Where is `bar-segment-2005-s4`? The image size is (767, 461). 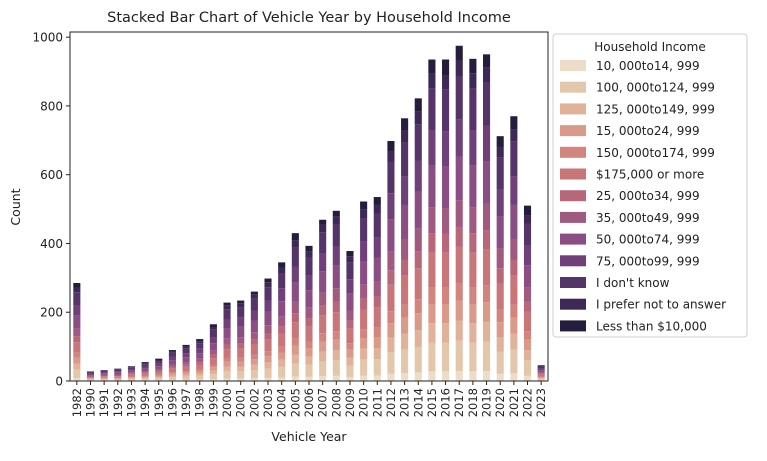 bar-segment-2005-s4 is located at coordinates (295, 341).